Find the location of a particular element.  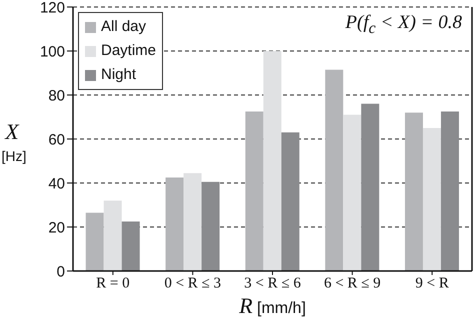

legend-label: Daytime is located at coordinates (128, 51).